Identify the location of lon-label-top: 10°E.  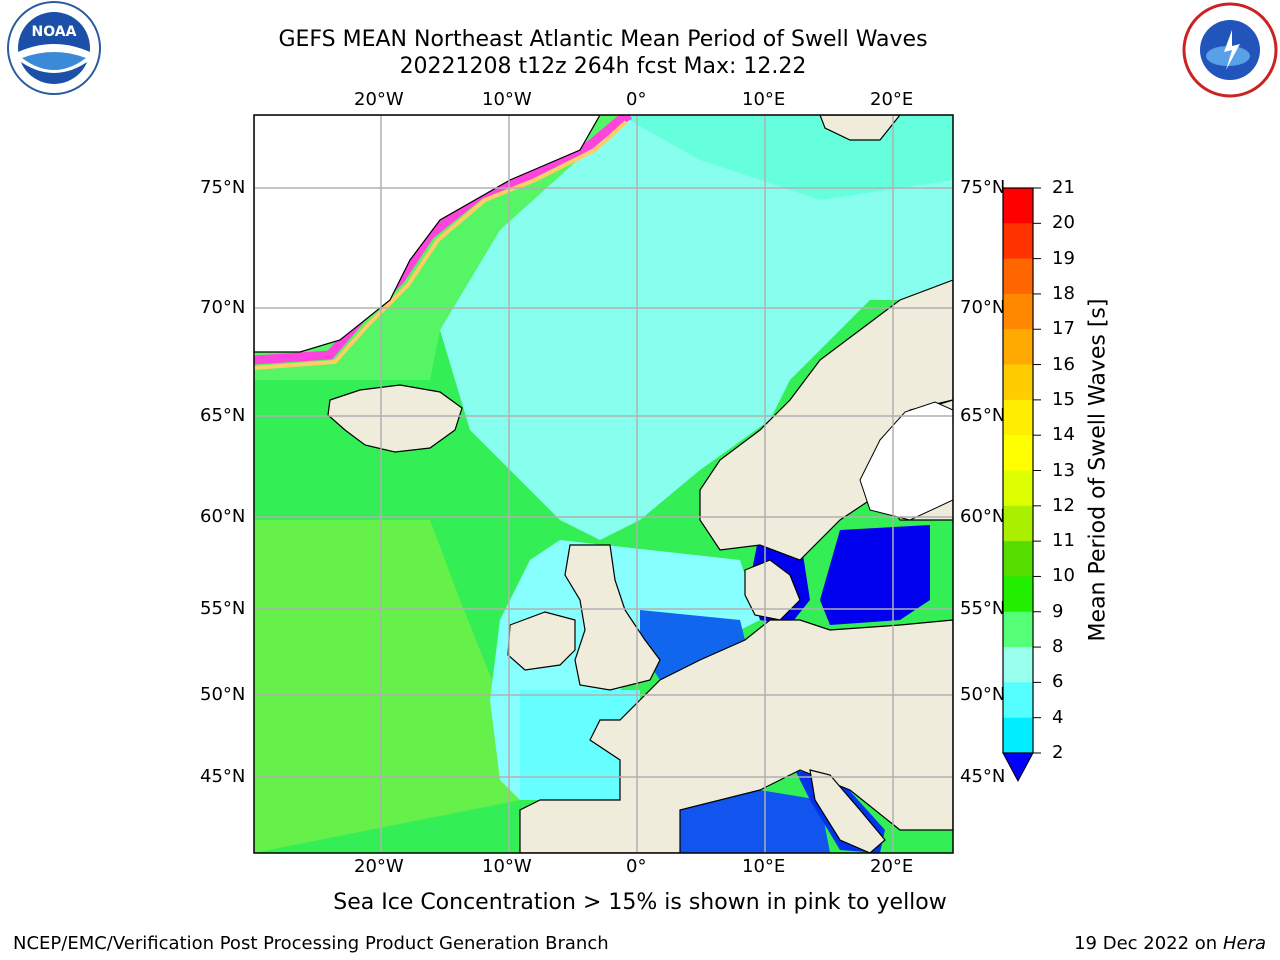
(764, 99).